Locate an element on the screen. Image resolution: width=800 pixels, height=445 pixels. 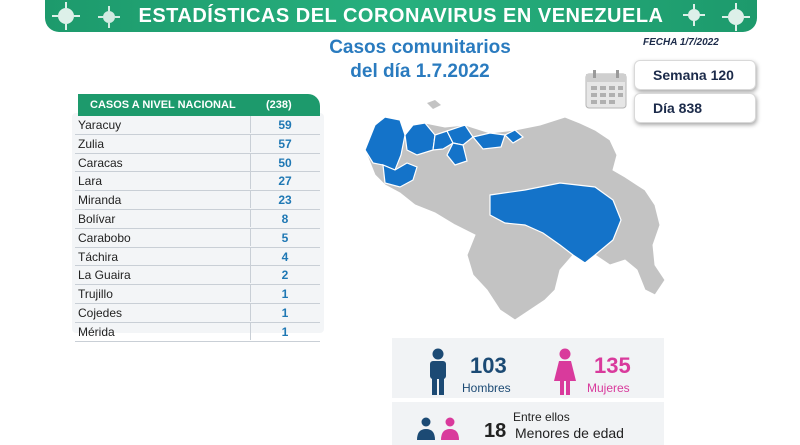
state-name: Caracas is located at coordinates (100, 162).